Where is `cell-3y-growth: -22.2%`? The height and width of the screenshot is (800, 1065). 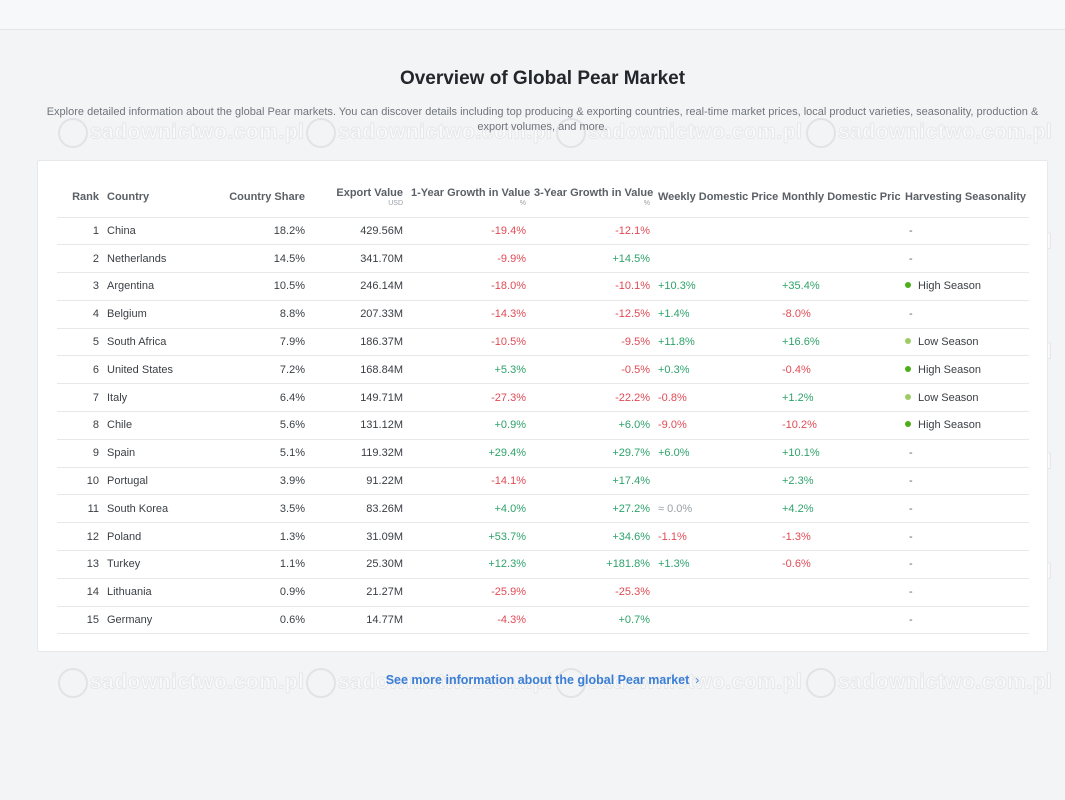
cell-3y-growth: -22.2% is located at coordinates (592, 398).